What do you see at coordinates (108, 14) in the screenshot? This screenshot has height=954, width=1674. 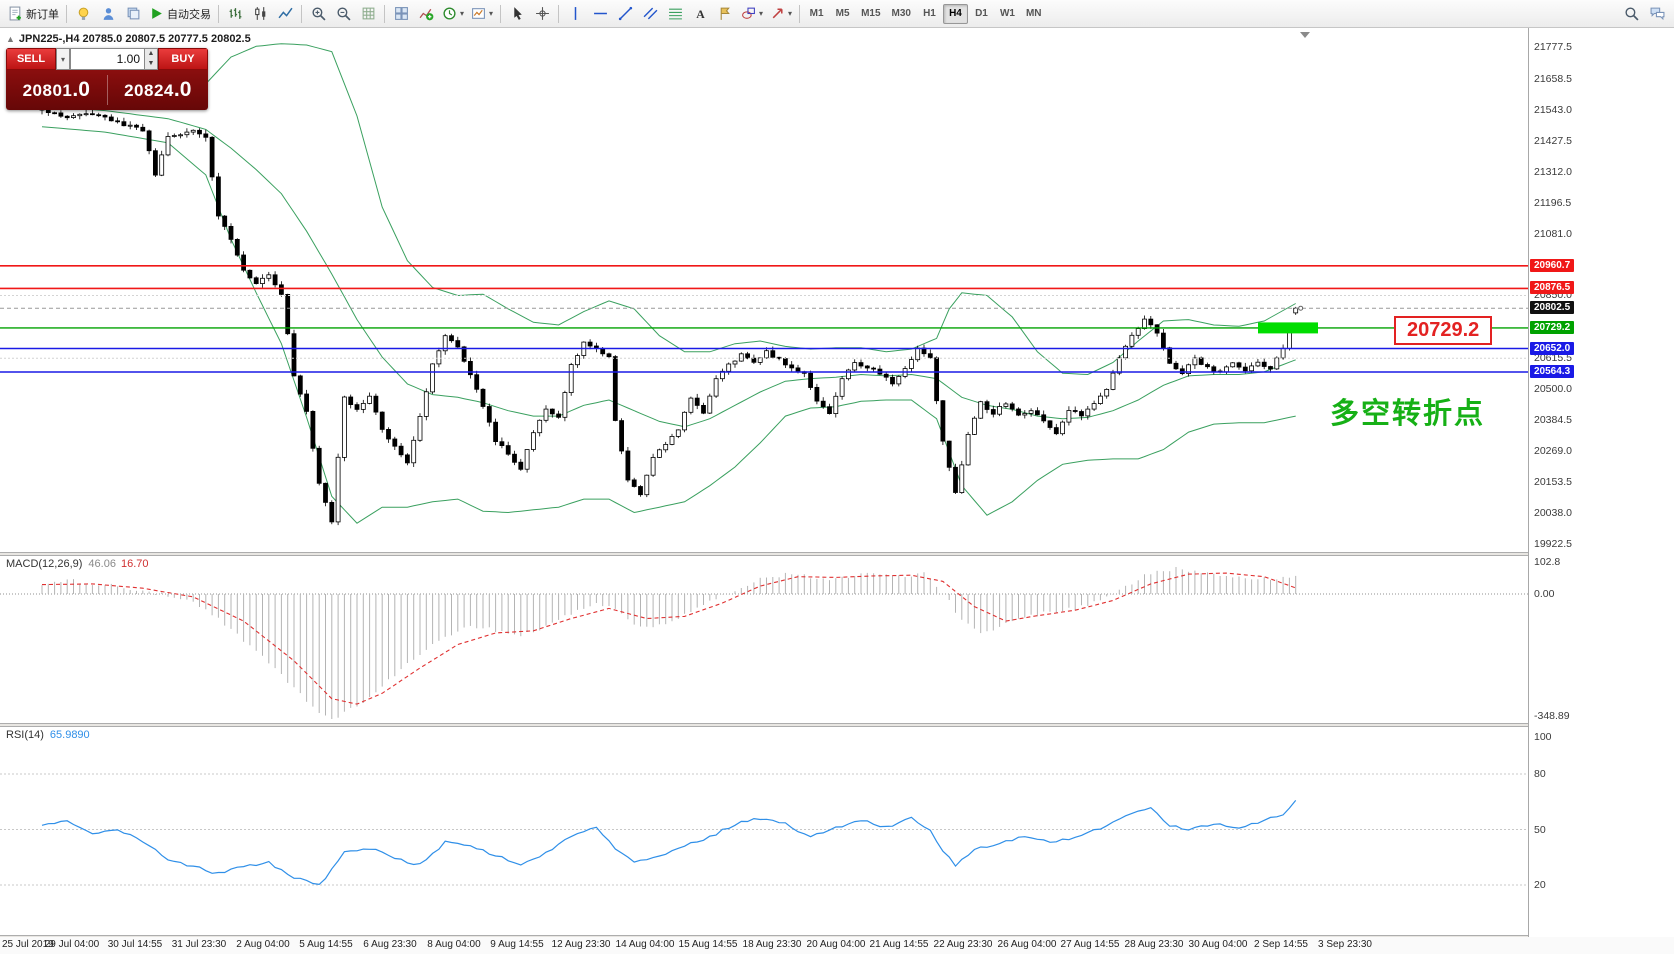 I see `profiles-button` at bounding box center [108, 14].